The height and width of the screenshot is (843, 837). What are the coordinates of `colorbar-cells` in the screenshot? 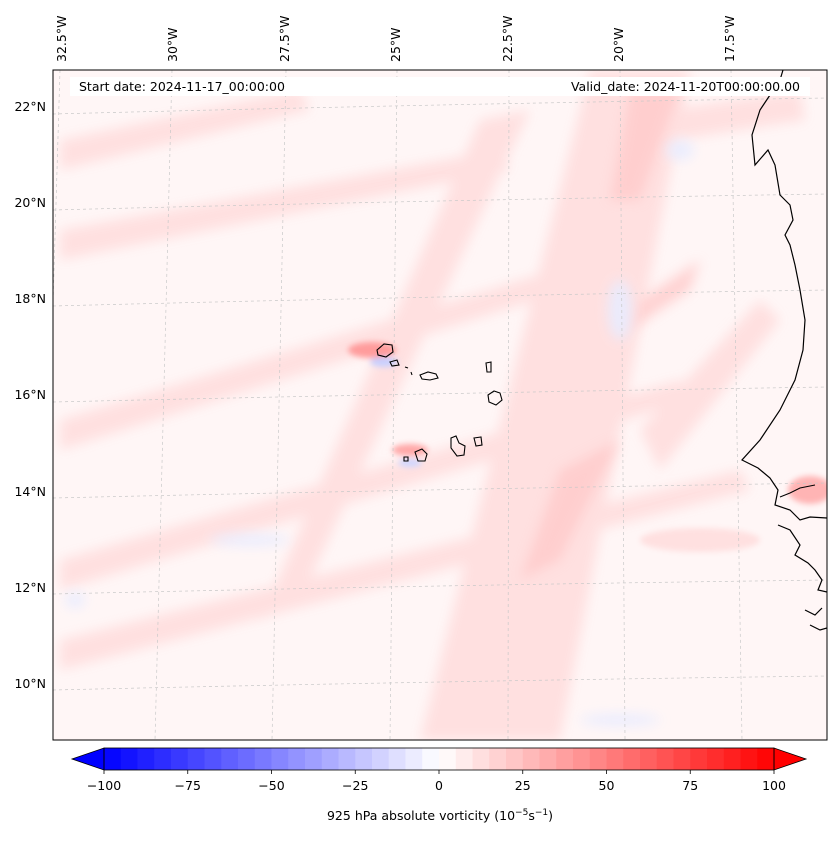 It's located at (439, 759).